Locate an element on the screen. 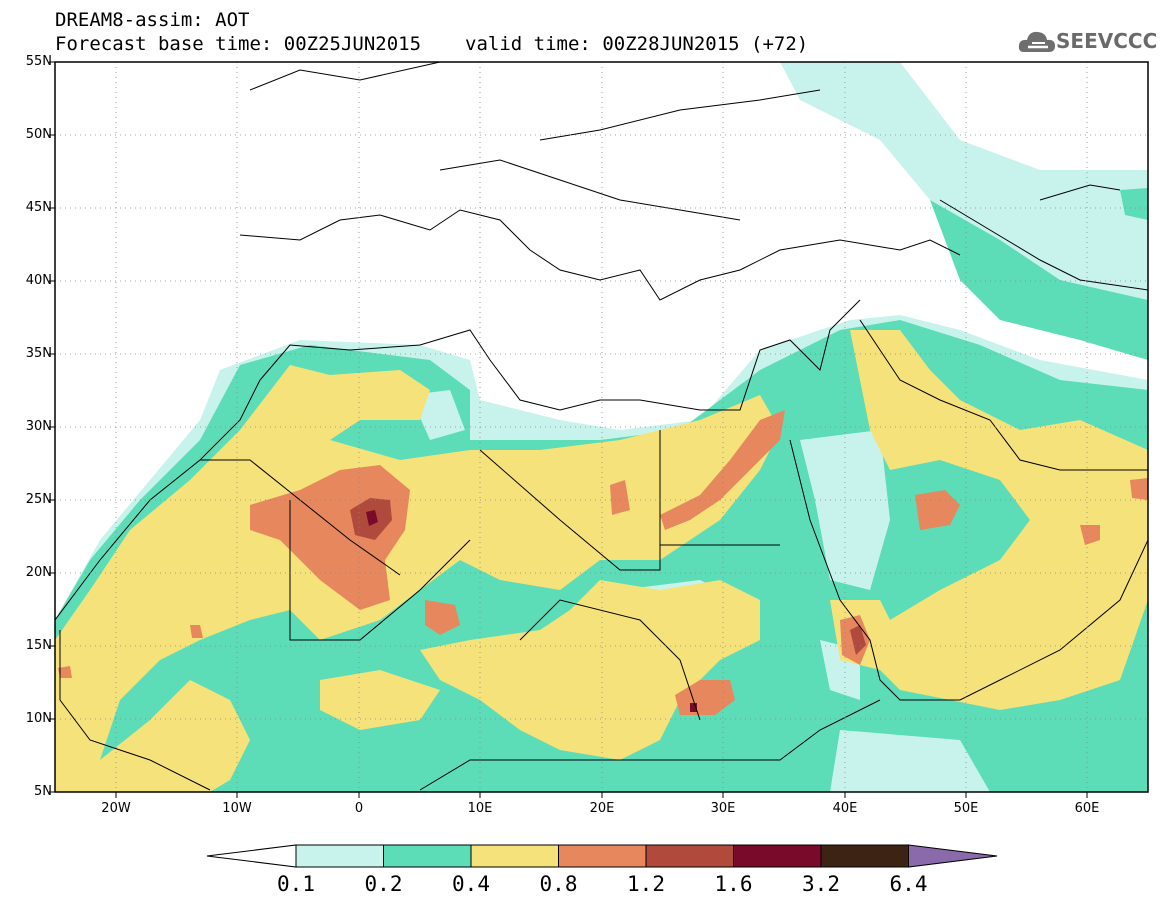  colorbar-under-arrow is located at coordinates (251, 856).